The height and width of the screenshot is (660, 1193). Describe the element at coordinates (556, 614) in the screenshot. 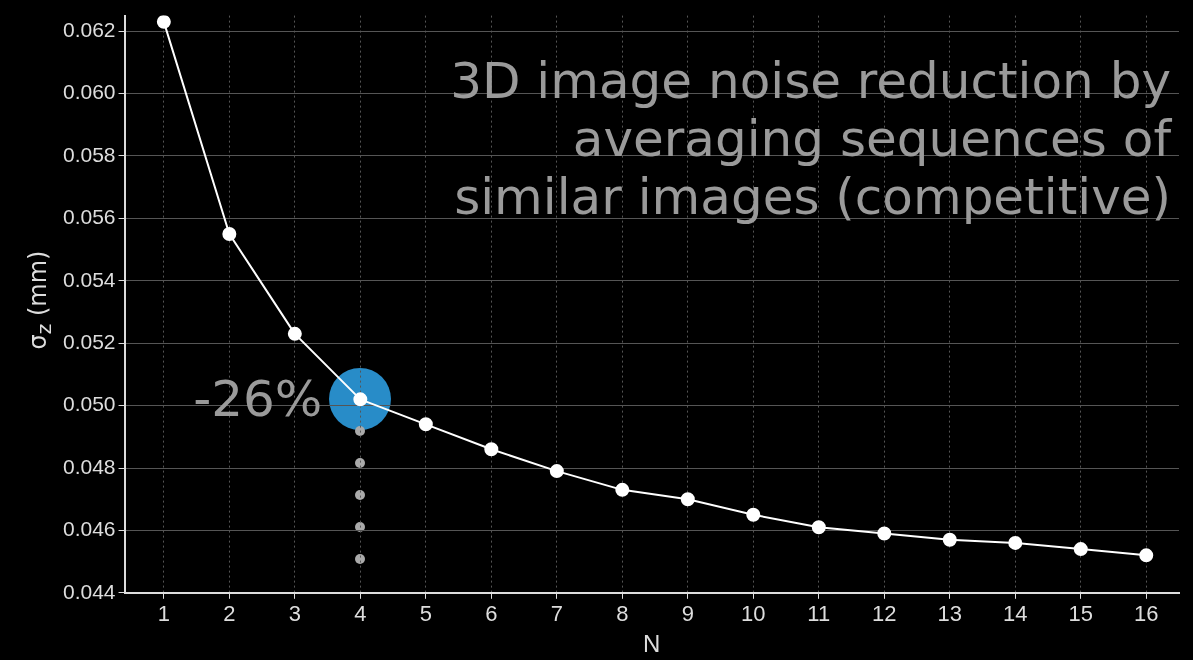

I see `x-tick-label: 7` at that location.